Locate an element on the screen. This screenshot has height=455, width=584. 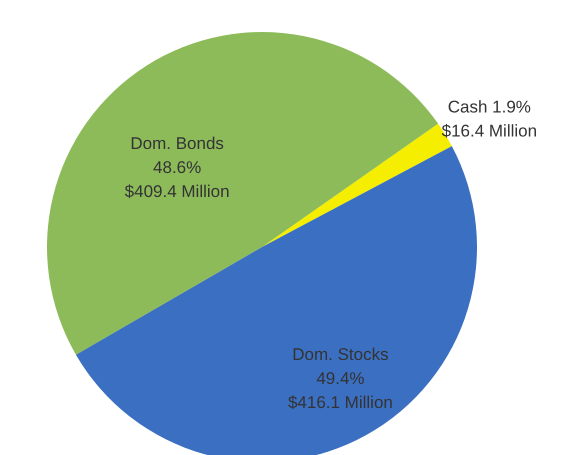
slice-label: Dom. Bonds is located at coordinates (177, 144).